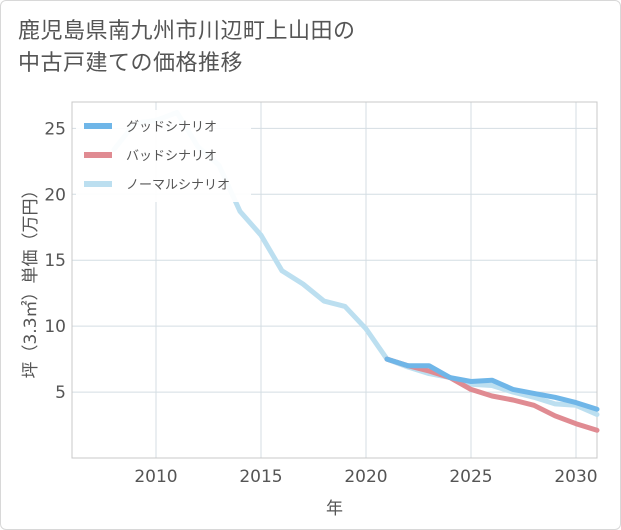 The height and width of the screenshot is (530, 621). What do you see at coordinates (470, 477) in the screenshot?
I see `x-tick-label: 2025` at bounding box center [470, 477].